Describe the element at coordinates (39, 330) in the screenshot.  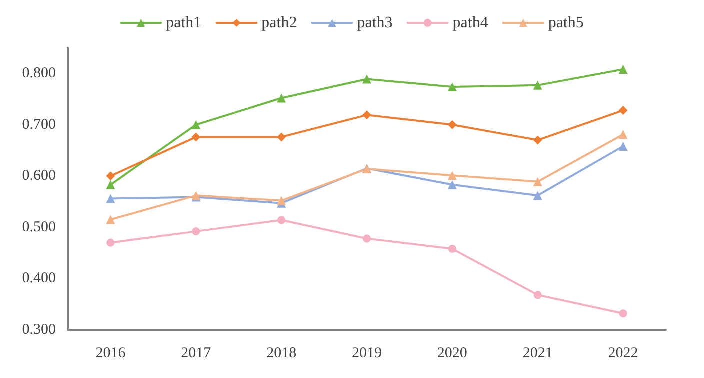
I see `y-tick-label: 0.300` at that location.